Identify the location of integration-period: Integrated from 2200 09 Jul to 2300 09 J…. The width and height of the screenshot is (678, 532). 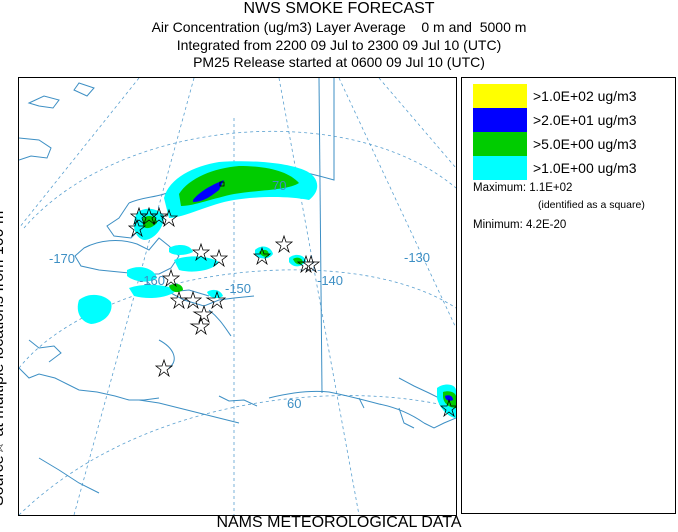
(339, 45).